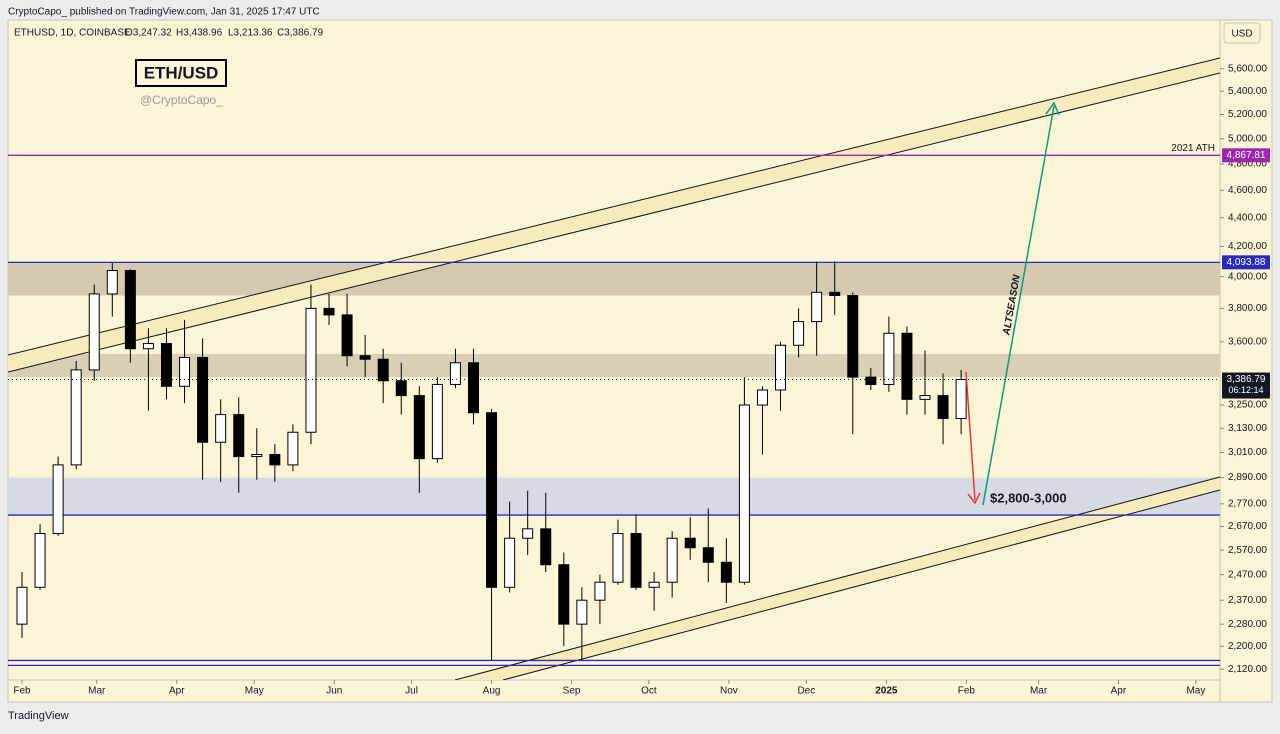 Image resolution: width=1280 pixels, height=734 pixels. I want to click on y-tick-label: 2,470.00, so click(1247, 574).